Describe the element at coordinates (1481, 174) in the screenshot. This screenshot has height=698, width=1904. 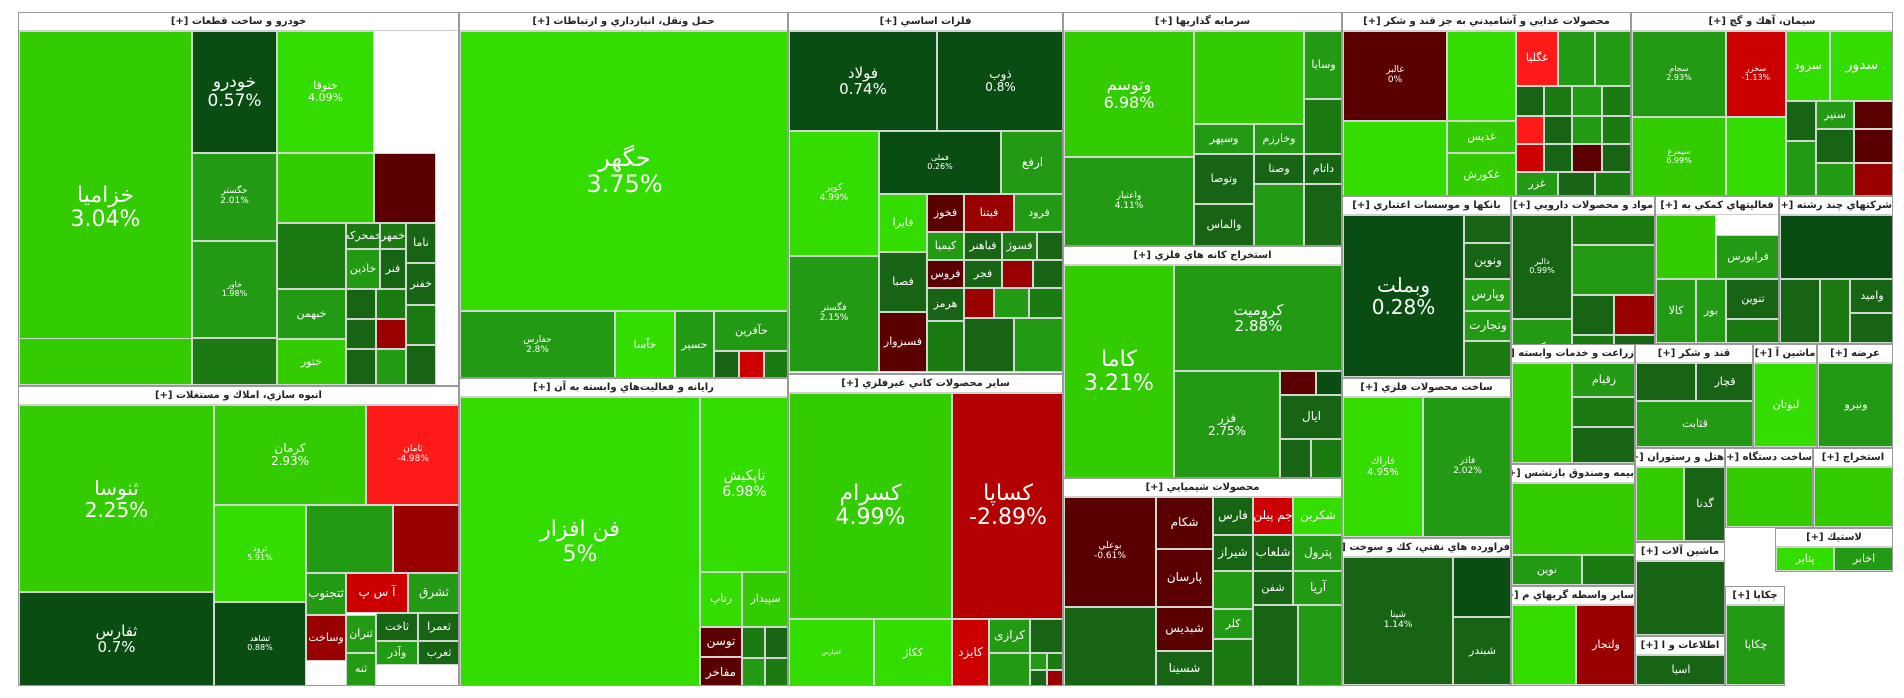
I see `stock-tile: غکورش` at that location.